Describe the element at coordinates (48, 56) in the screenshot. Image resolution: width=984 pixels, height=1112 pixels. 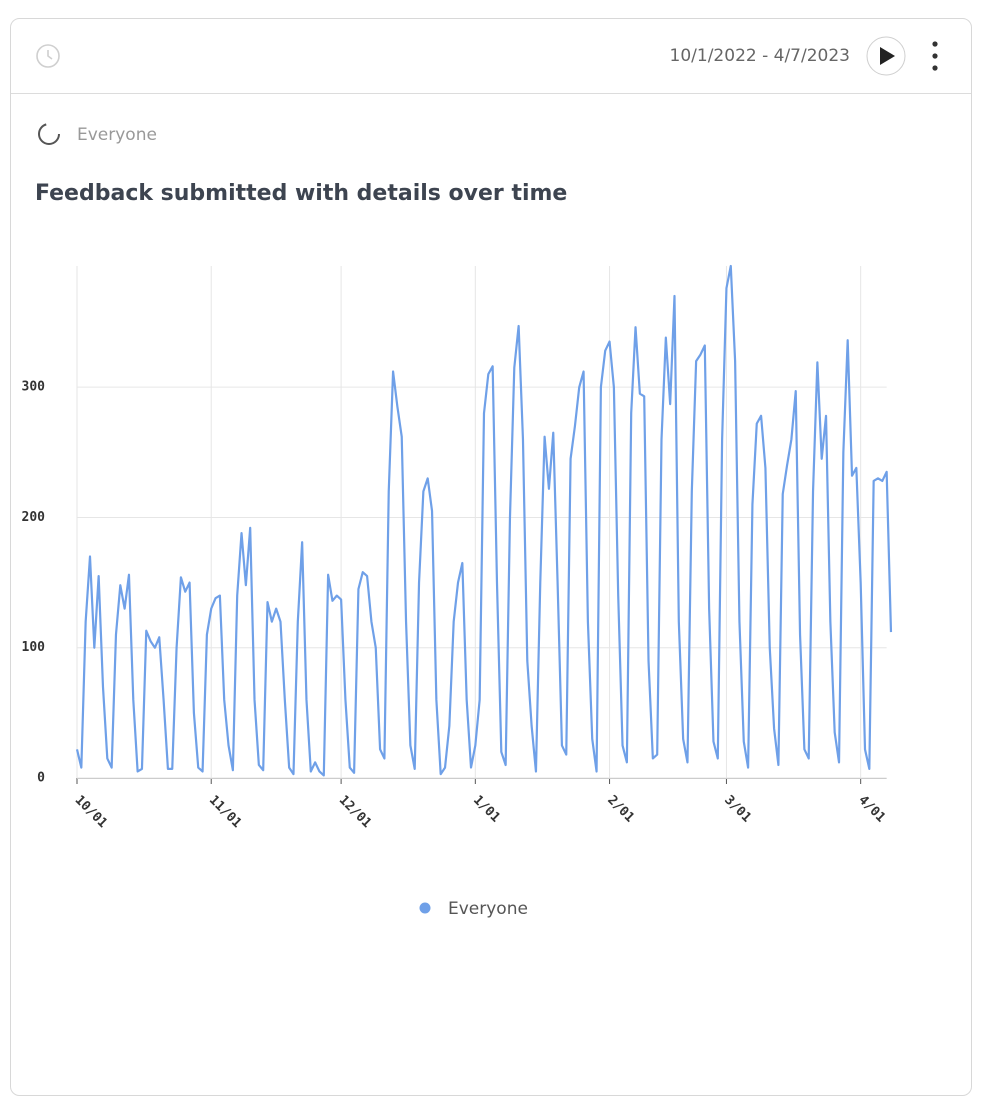
I see `clock-icon` at that location.